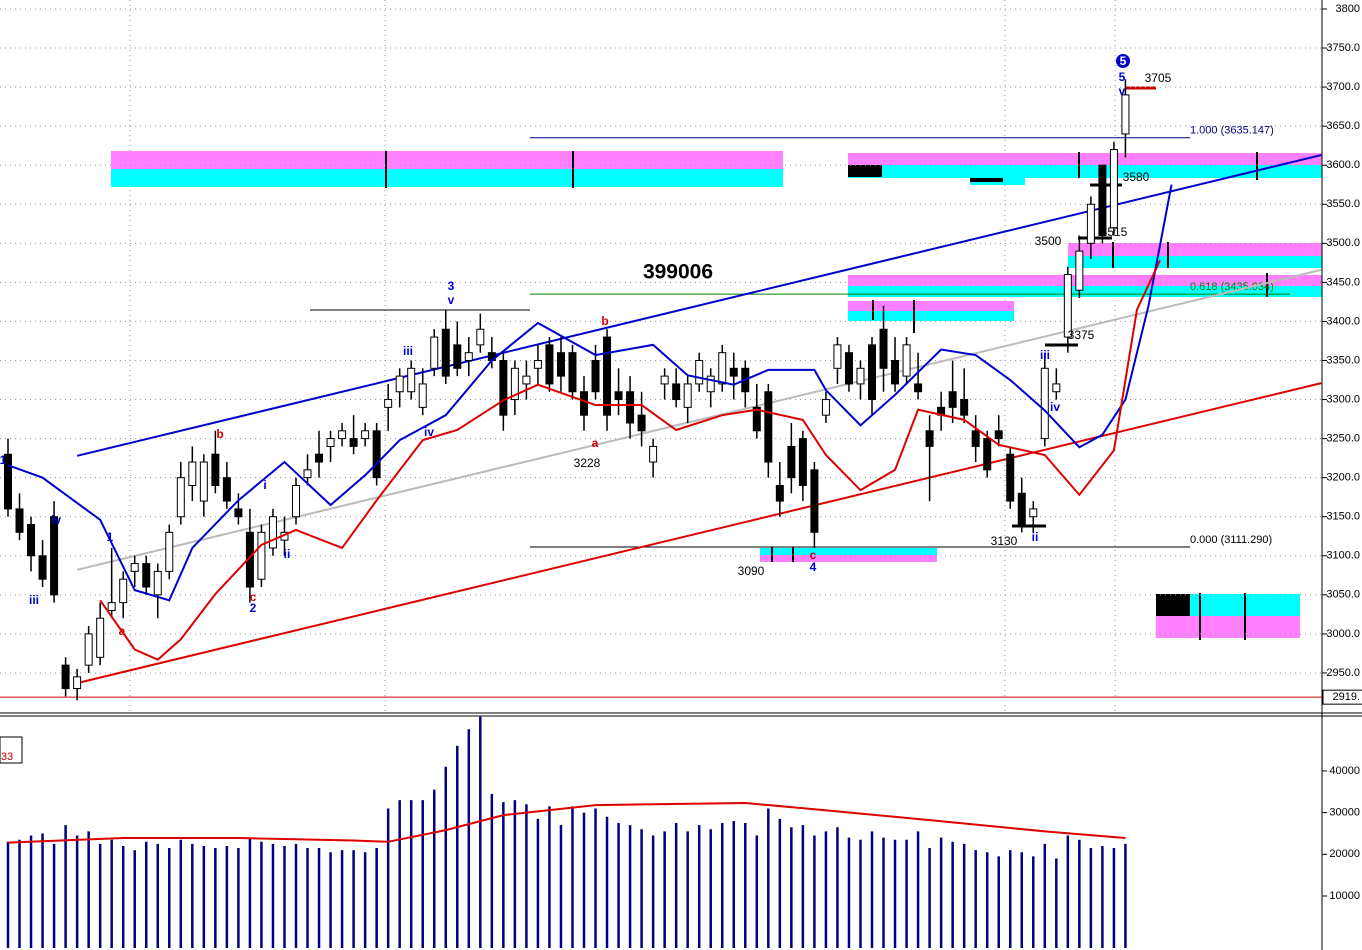 The height and width of the screenshot is (950, 1362). Describe the element at coordinates (1343, 517) in the screenshot. I see `y-tick-label: 3150.0` at that location.